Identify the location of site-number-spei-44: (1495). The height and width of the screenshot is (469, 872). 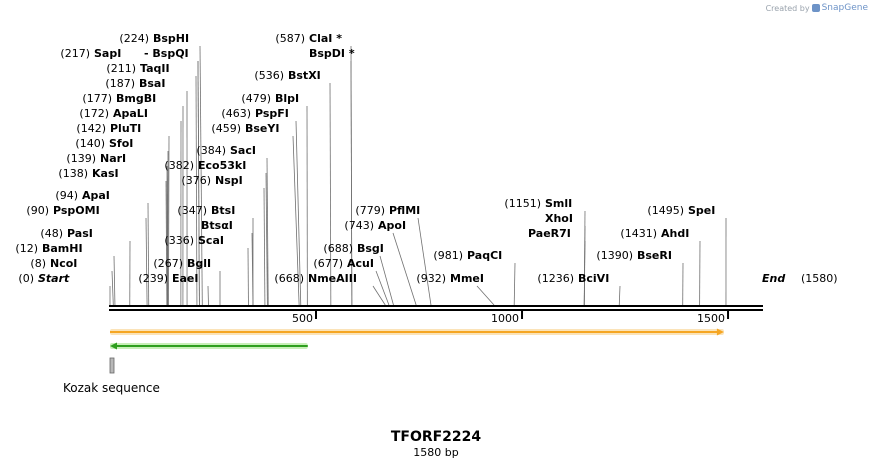
(665, 210).